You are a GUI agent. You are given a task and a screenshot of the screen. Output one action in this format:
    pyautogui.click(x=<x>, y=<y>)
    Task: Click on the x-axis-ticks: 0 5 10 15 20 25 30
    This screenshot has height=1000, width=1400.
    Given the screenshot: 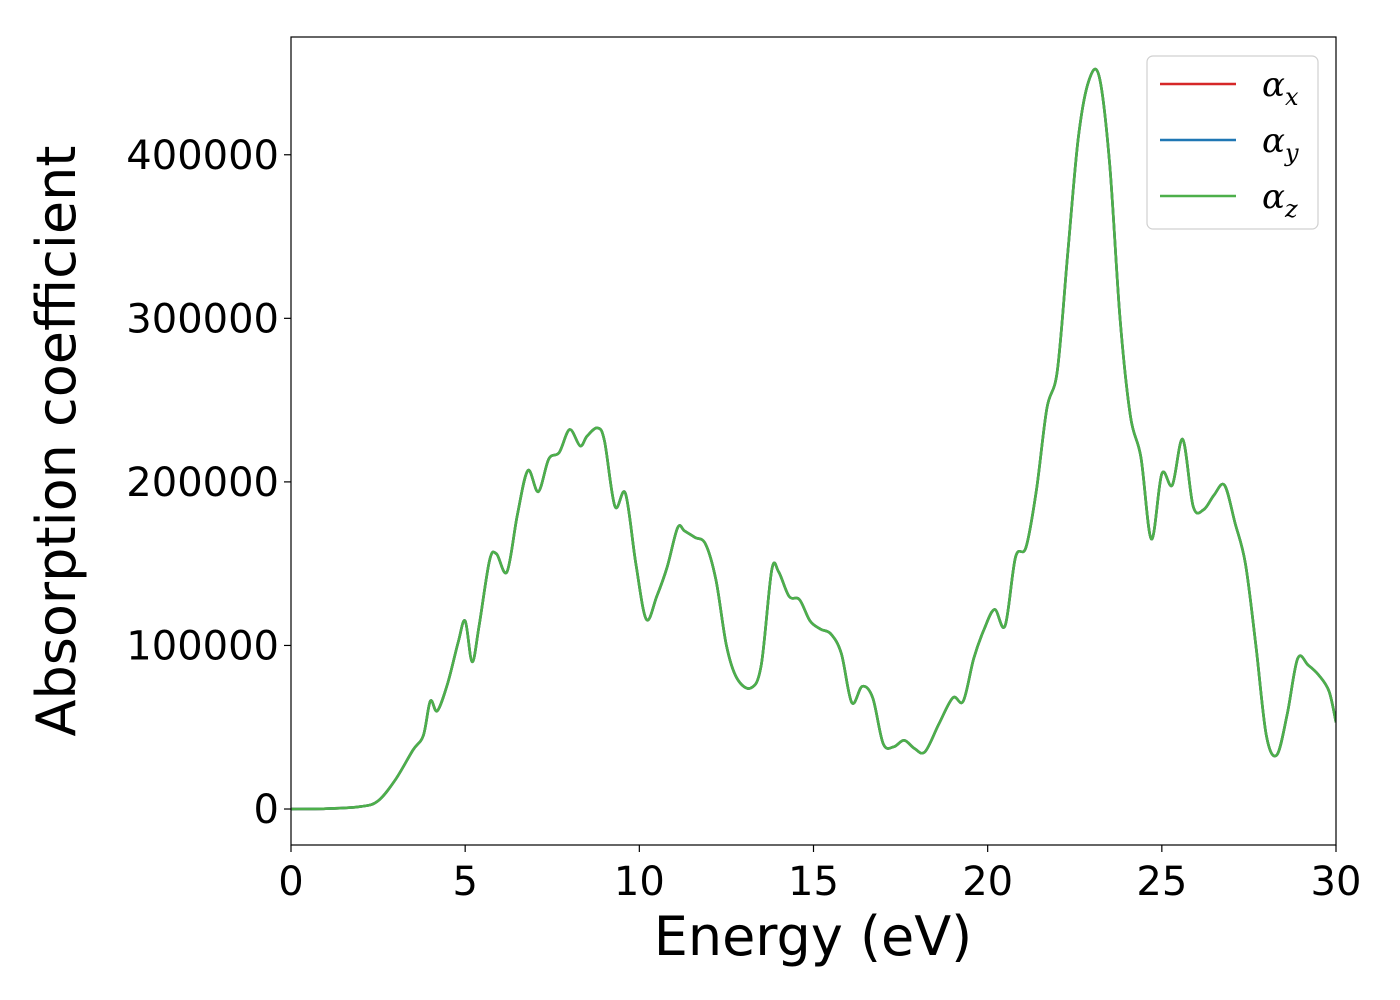 What is the action you would take?
    pyautogui.click(x=819, y=875)
    